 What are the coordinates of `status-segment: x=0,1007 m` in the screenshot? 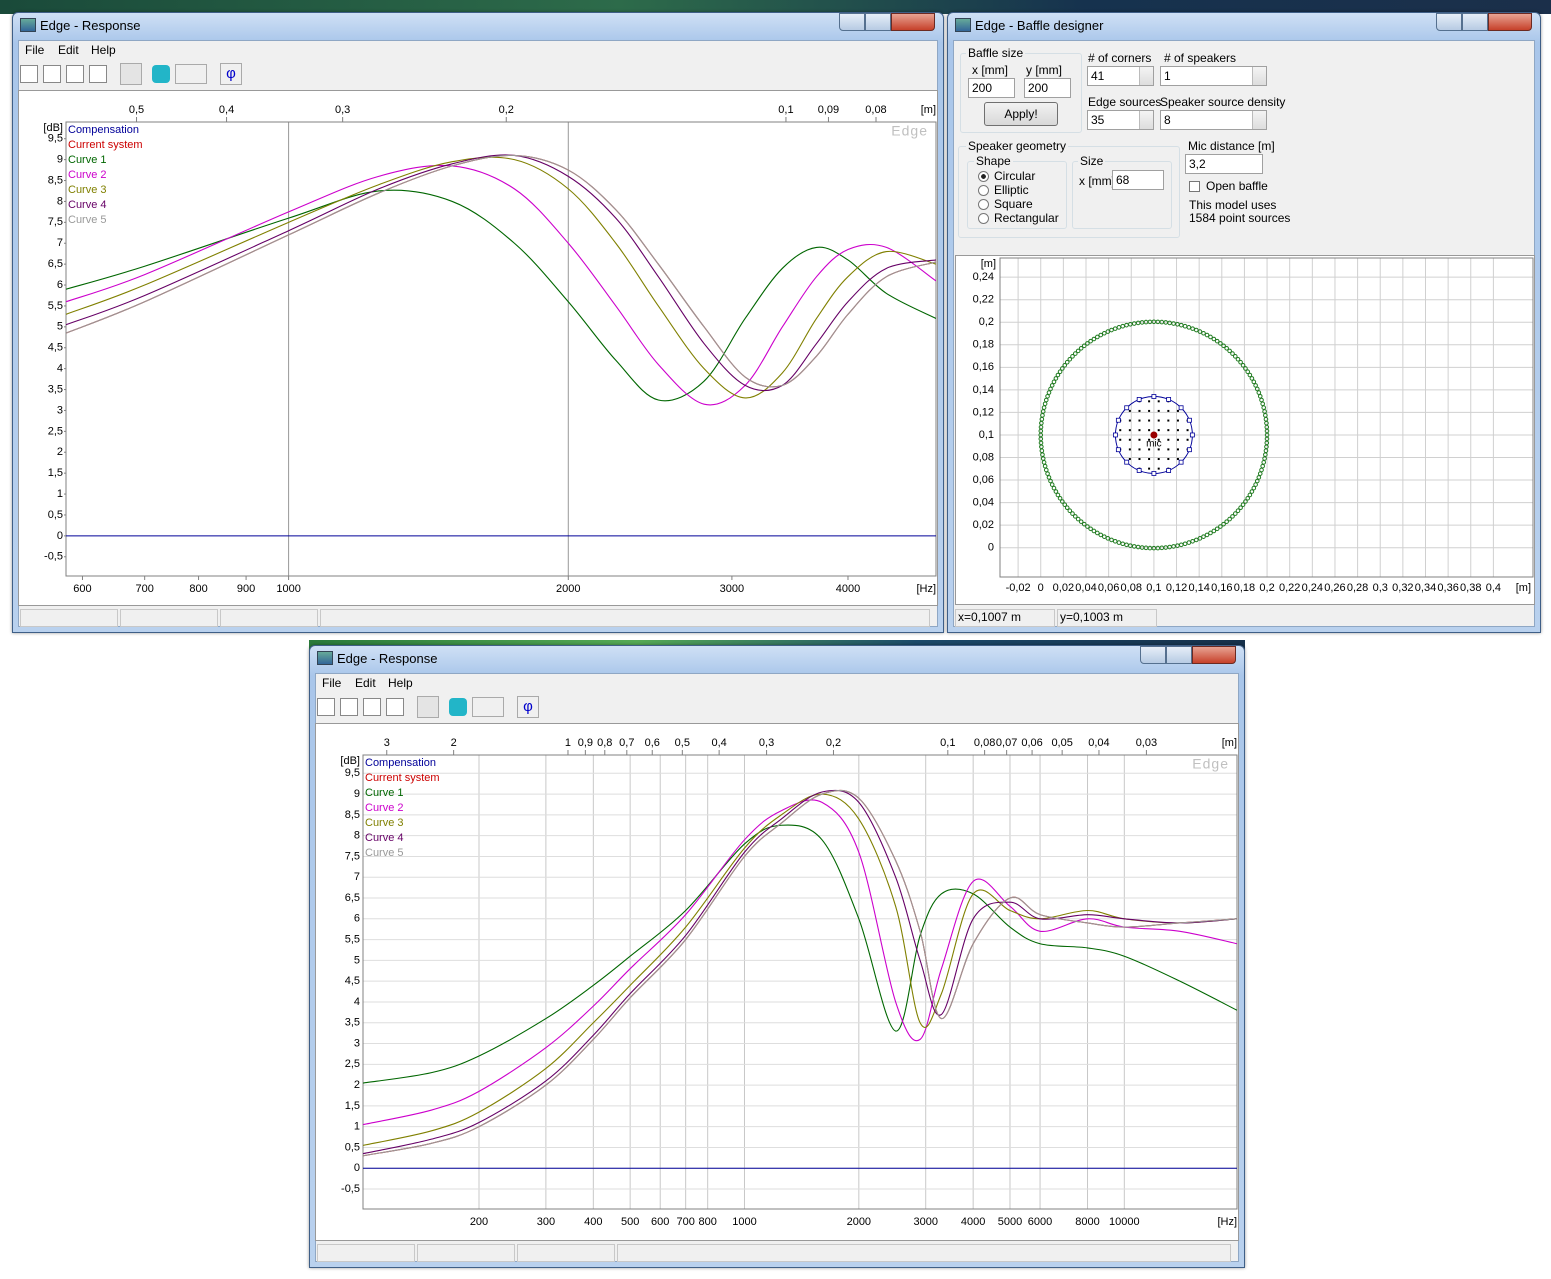 It's located at (1005, 618).